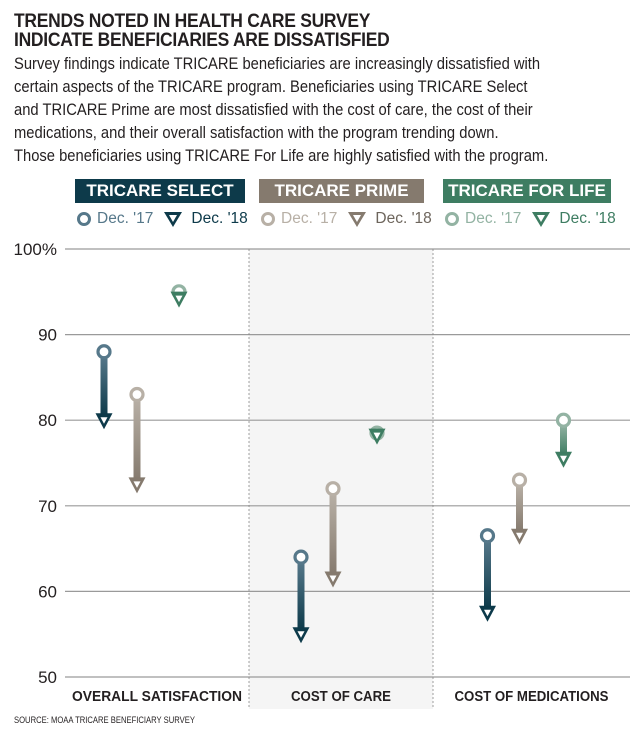 Image resolution: width=640 pixels, height=732 pixels. I want to click on y-tick-label: 50, so click(47, 677).